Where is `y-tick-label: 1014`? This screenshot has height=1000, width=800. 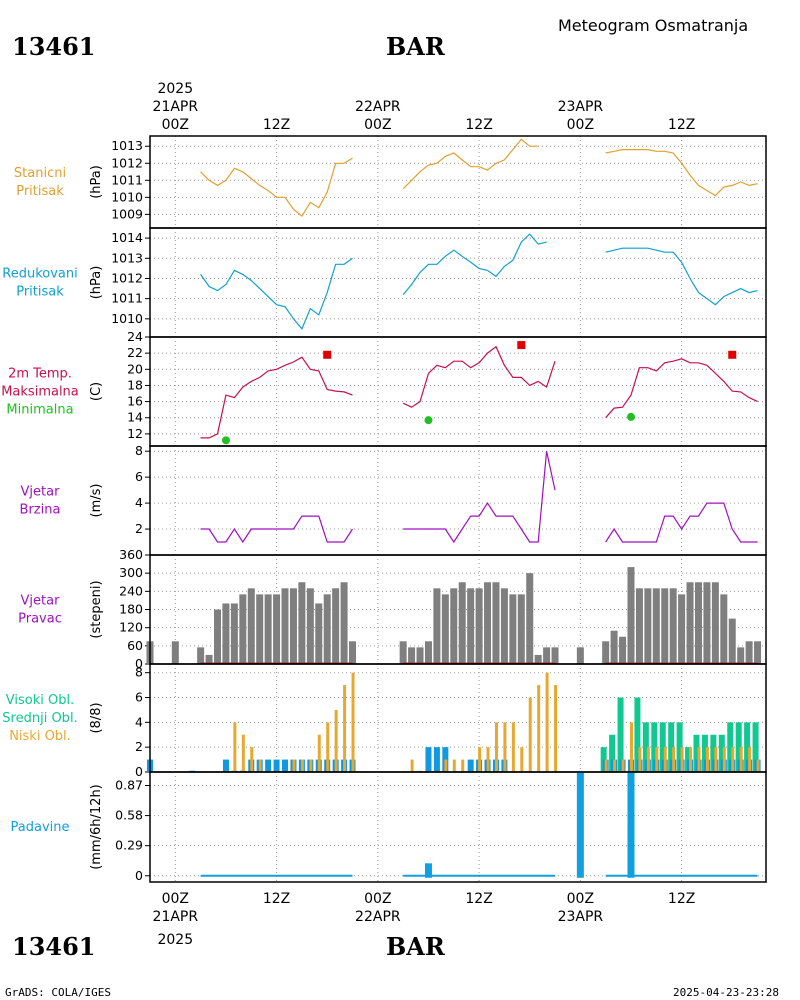
y-tick-label: 1014 is located at coordinates (127, 237).